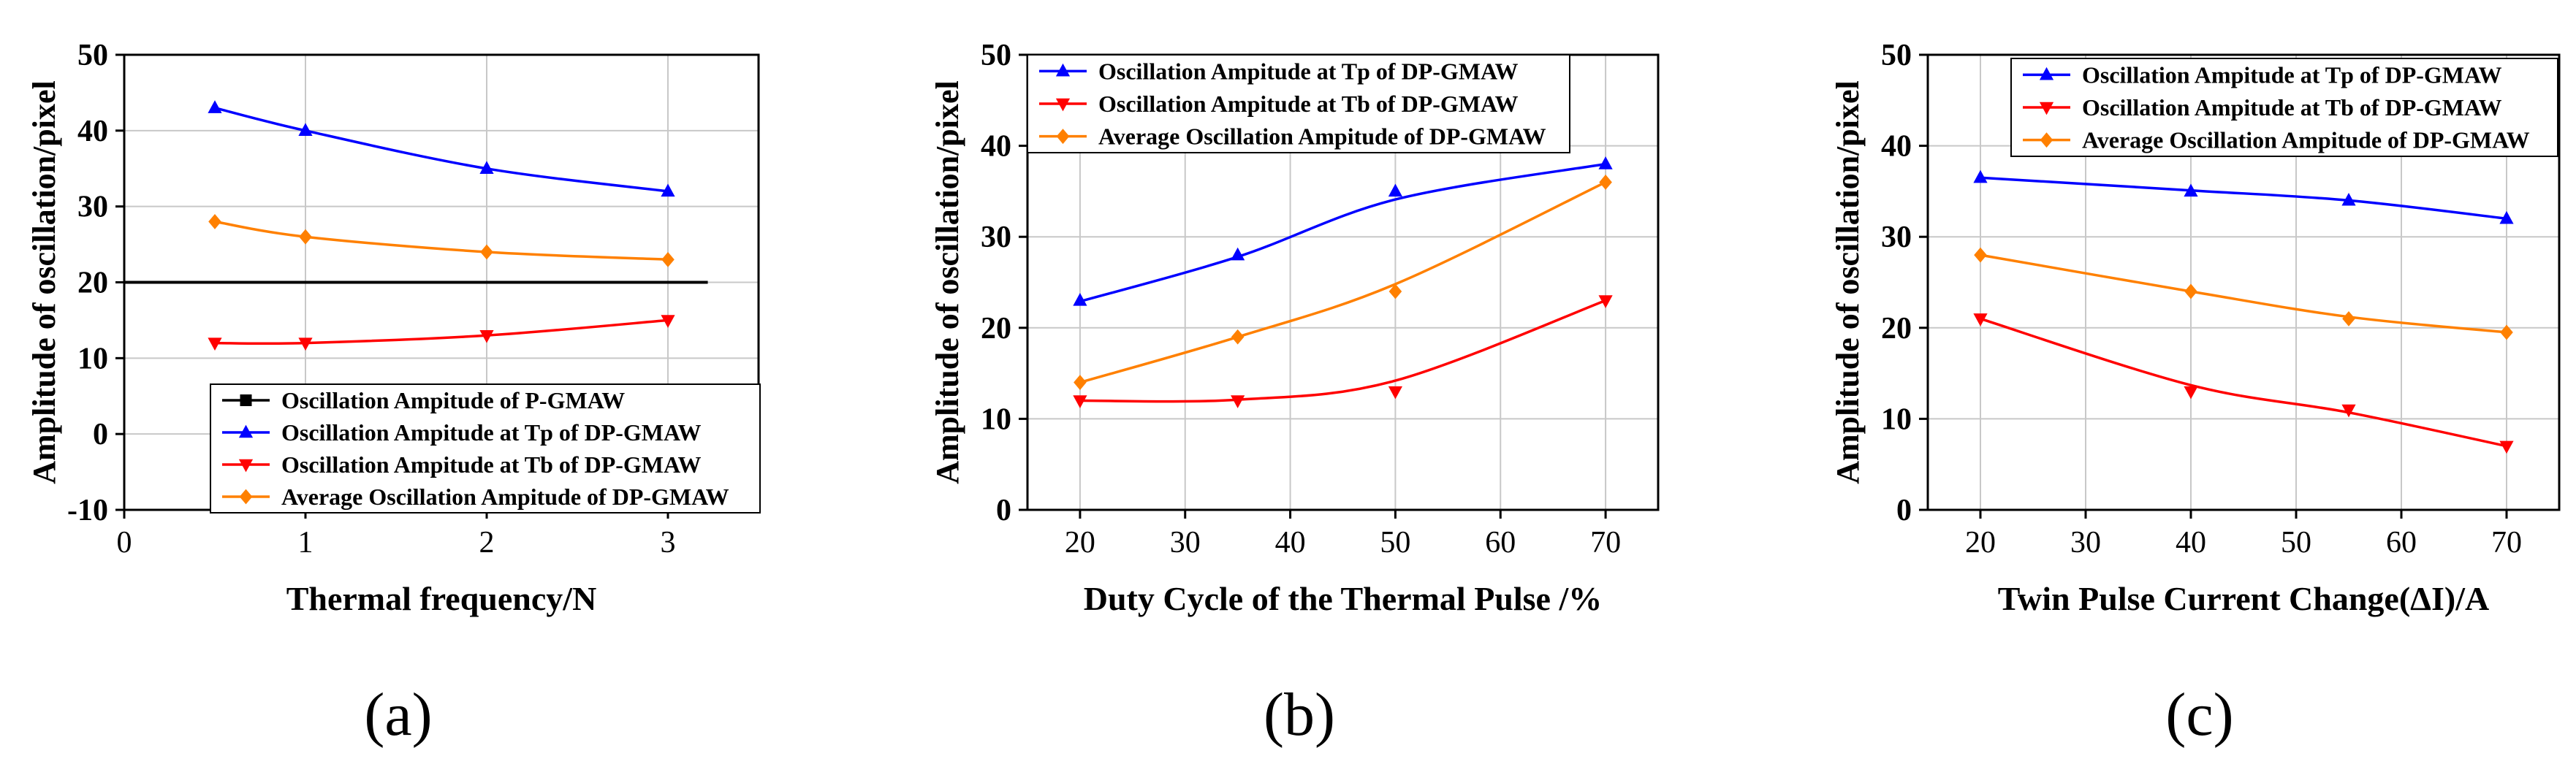 This screenshot has height=775, width=2576. What do you see at coordinates (453, 400) in the screenshot?
I see `legend-label: Oscillation Ampitude of P-GMAW` at bounding box center [453, 400].